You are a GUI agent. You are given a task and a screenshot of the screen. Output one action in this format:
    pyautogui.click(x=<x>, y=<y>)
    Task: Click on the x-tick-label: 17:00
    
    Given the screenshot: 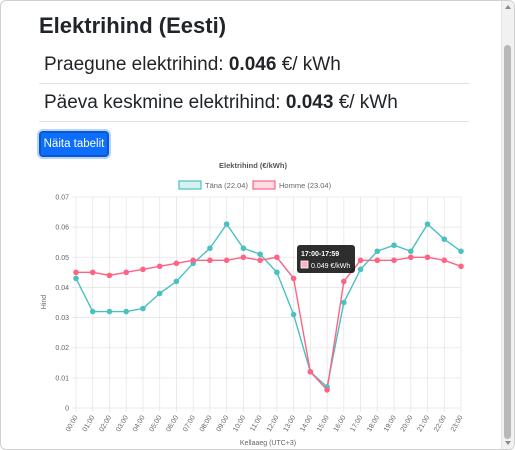 What is the action you would take?
    pyautogui.click(x=356, y=423)
    